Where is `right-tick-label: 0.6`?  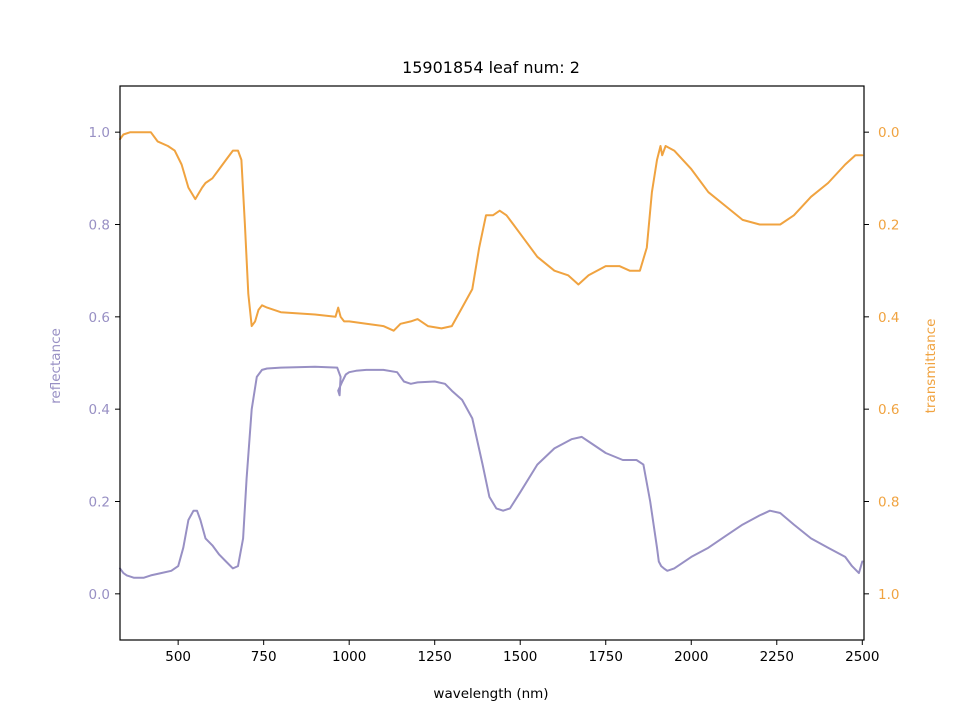
right-tick-label: 0.6 is located at coordinates (888, 410).